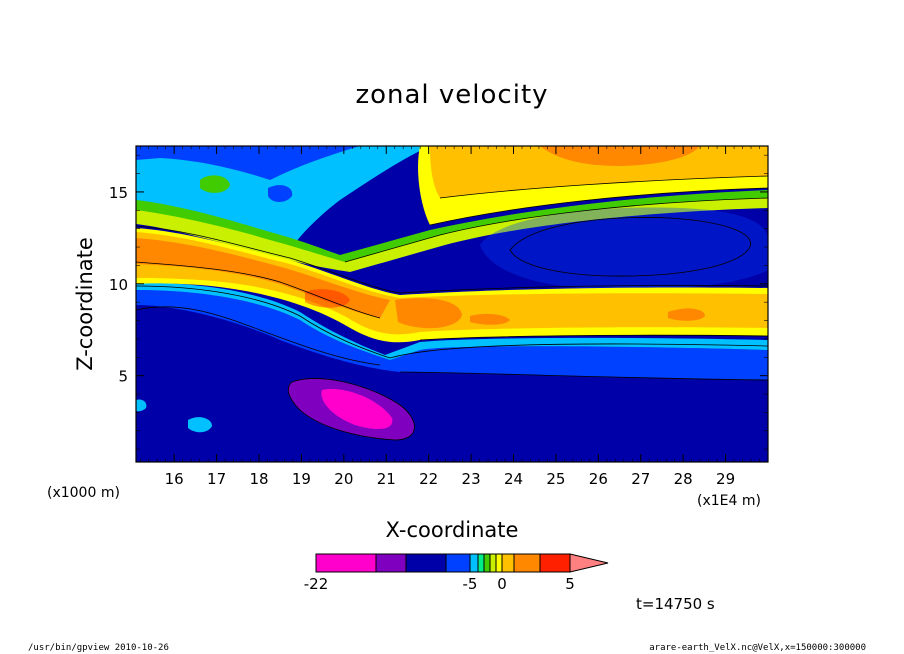 This screenshot has height=654, width=904. Describe the element at coordinates (555, 479) in the screenshot. I see `x-tick-label: 25` at that location.